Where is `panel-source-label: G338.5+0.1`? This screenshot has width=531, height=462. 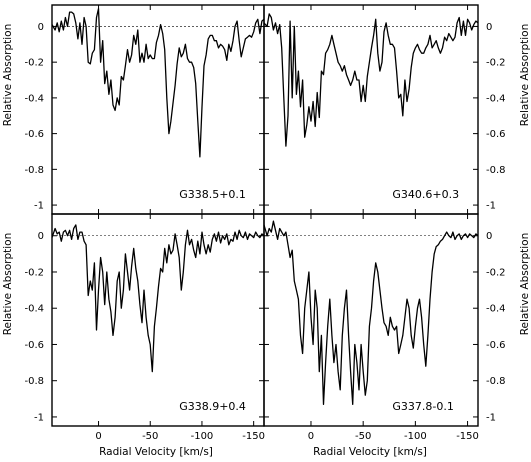 panel-source-label: G338.5+0.1 is located at coordinates (212, 194).